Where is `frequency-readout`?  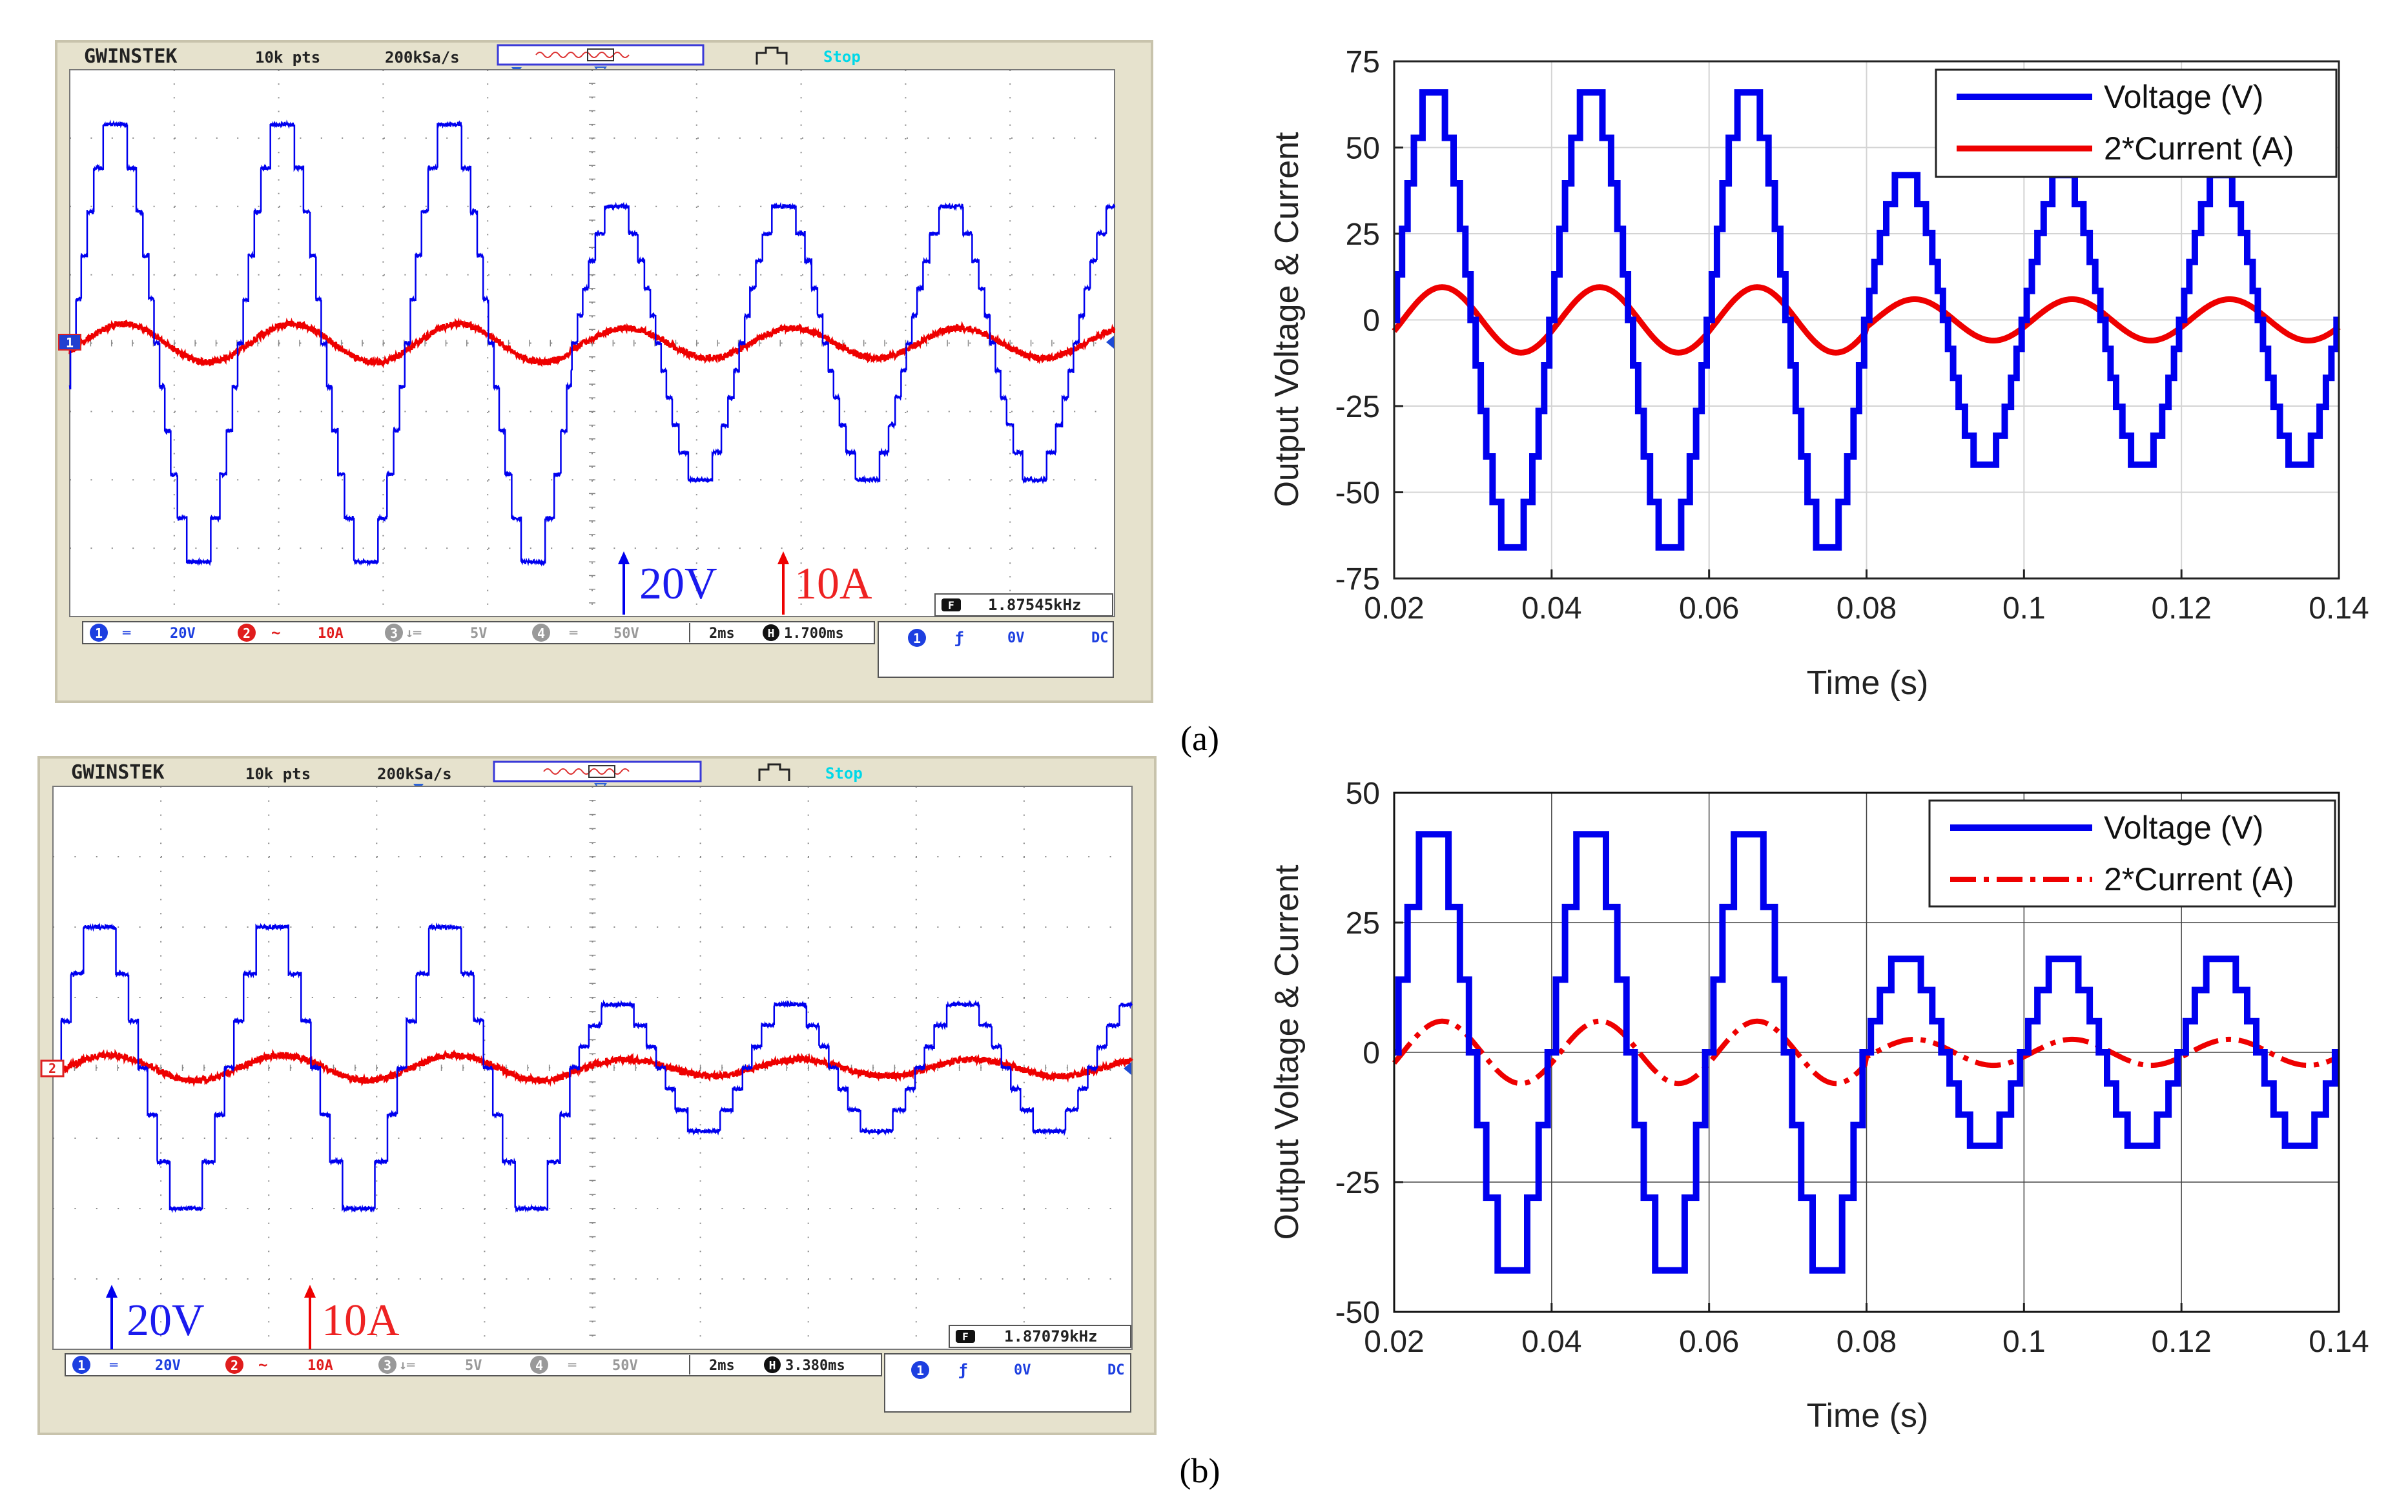
frequency-readout is located at coordinates (1040, 1336).